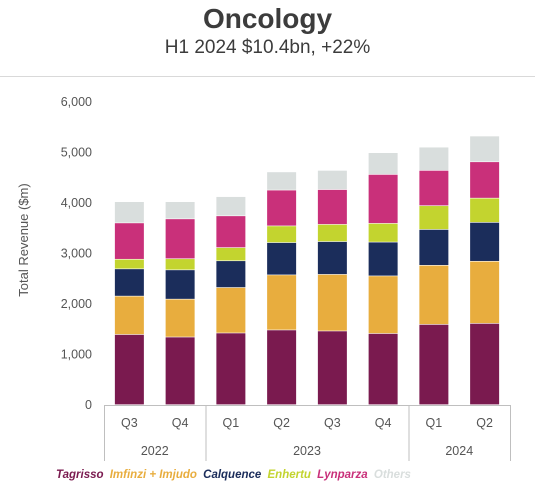 Image resolution: width=535 pixels, height=500 pixels. What do you see at coordinates (307, 451) in the screenshot?
I see `x-group-label: 2023` at bounding box center [307, 451].